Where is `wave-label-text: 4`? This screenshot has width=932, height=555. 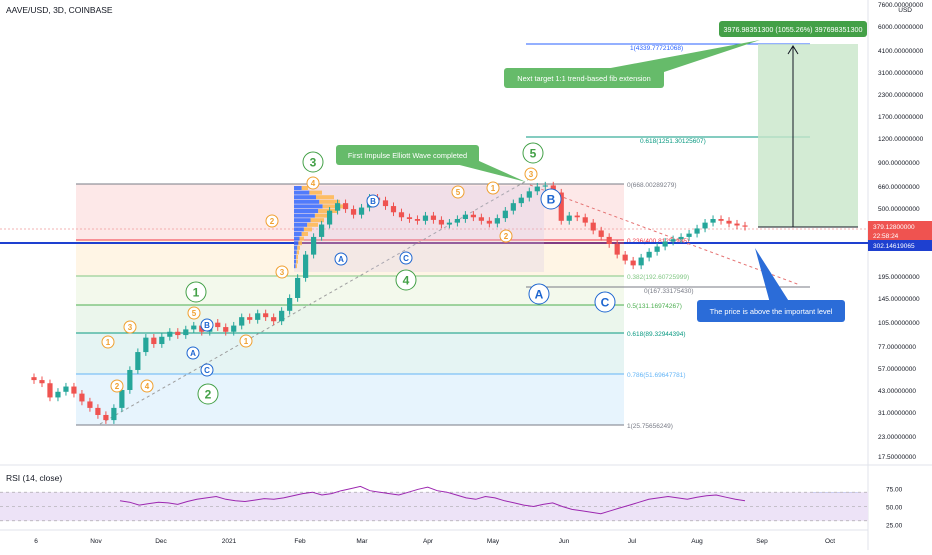 wave-label-text: 4 is located at coordinates (313, 183).